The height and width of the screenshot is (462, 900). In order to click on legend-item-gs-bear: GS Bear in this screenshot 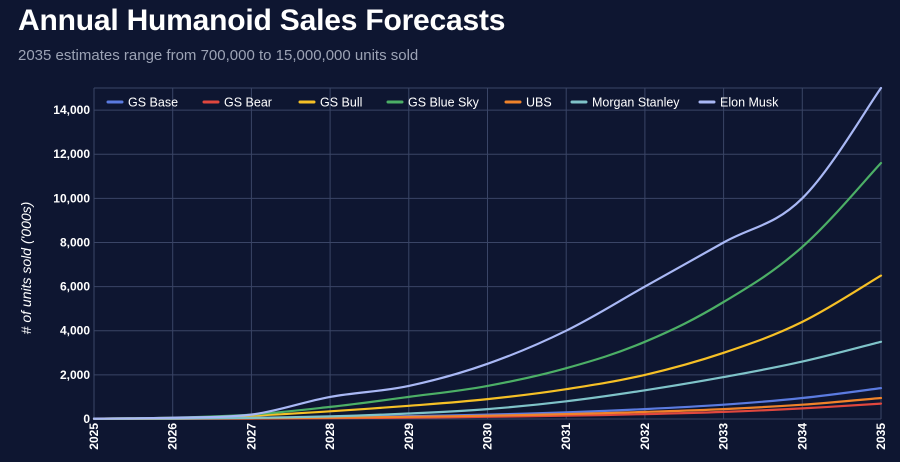, I will do `click(237, 103)`.